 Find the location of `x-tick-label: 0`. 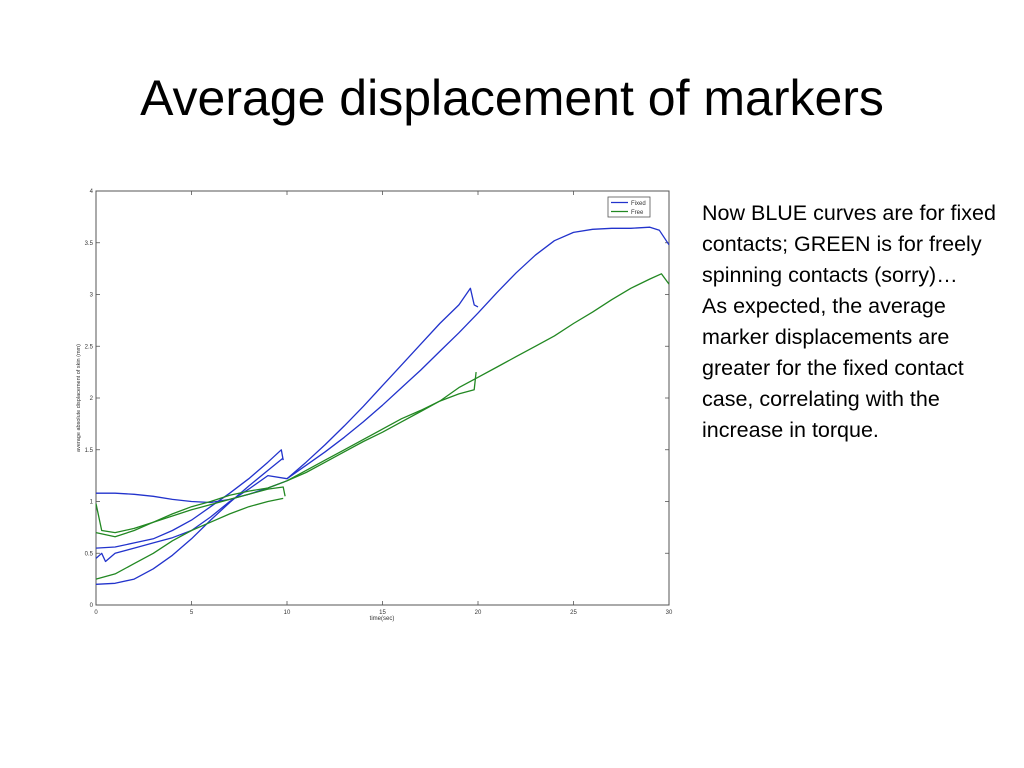

x-tick-label: 0 is located at coordinates (96, 613).